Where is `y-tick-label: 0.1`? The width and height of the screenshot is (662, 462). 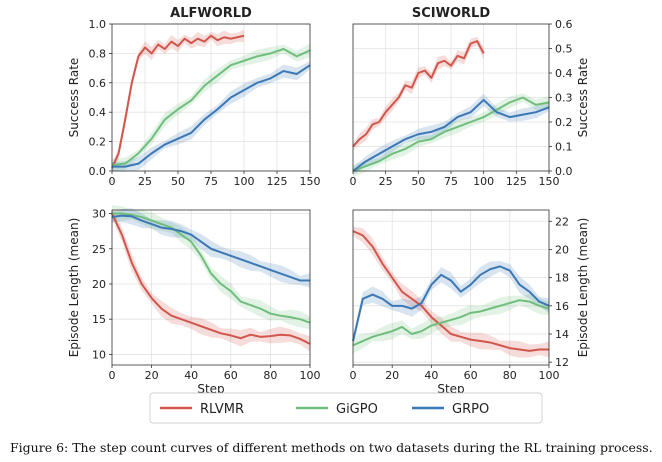 y-tick-label: 0.1 is located at coordinates (564, 147).